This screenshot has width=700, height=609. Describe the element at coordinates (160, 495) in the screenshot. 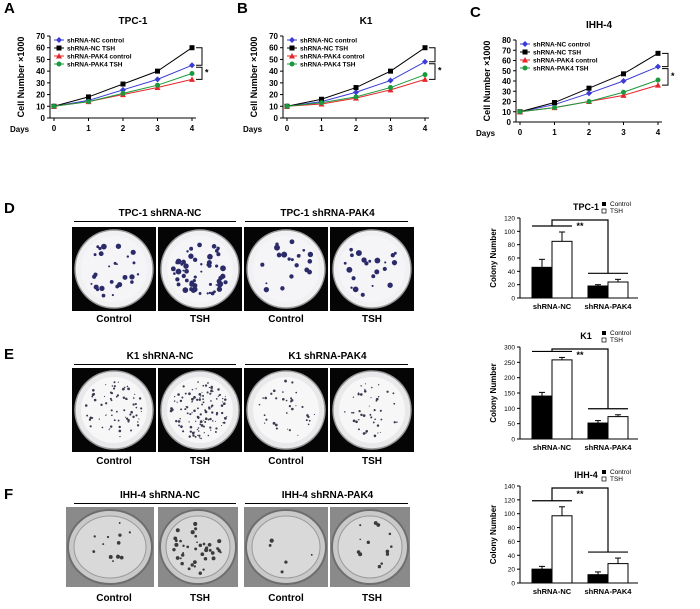

I see `plate-group-label-nc: IHH-4 shRNA-NC` at that location.